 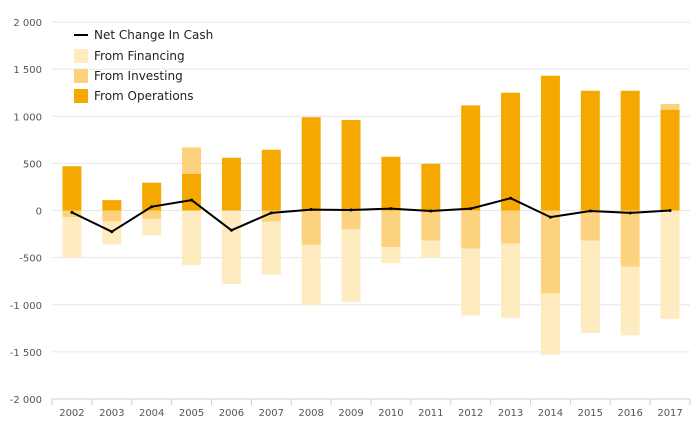 What do you see at coordinates (139, 56) in the screenshot?
I see `legend-label-financing: From Financing` at bounding box center [139, 56].